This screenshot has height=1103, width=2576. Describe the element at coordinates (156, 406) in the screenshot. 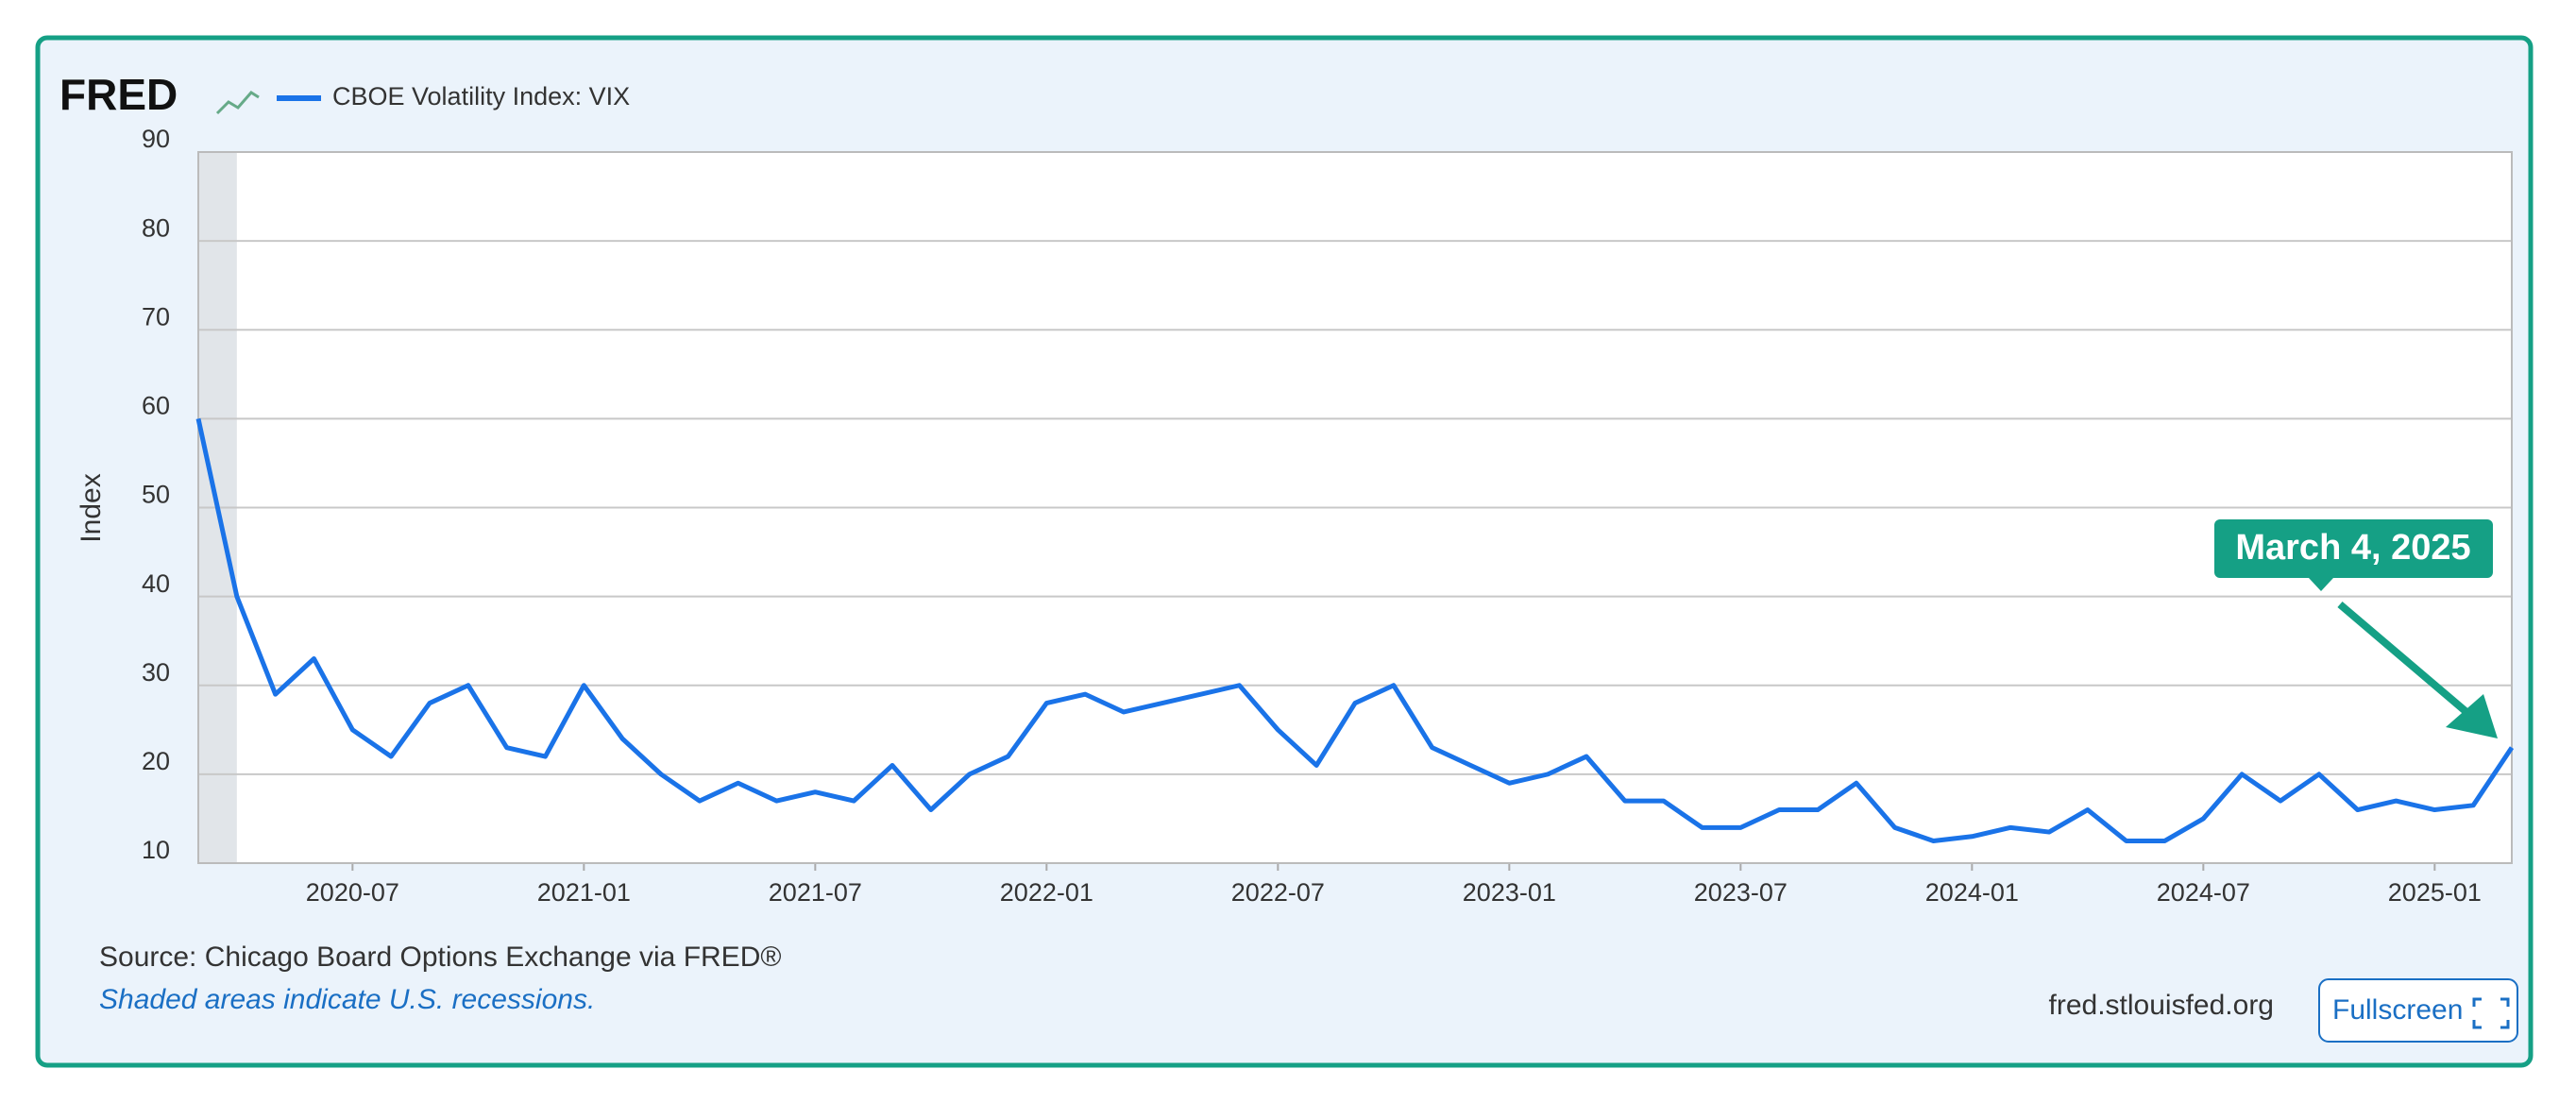

I see `y-tick-label: 60` at that location.